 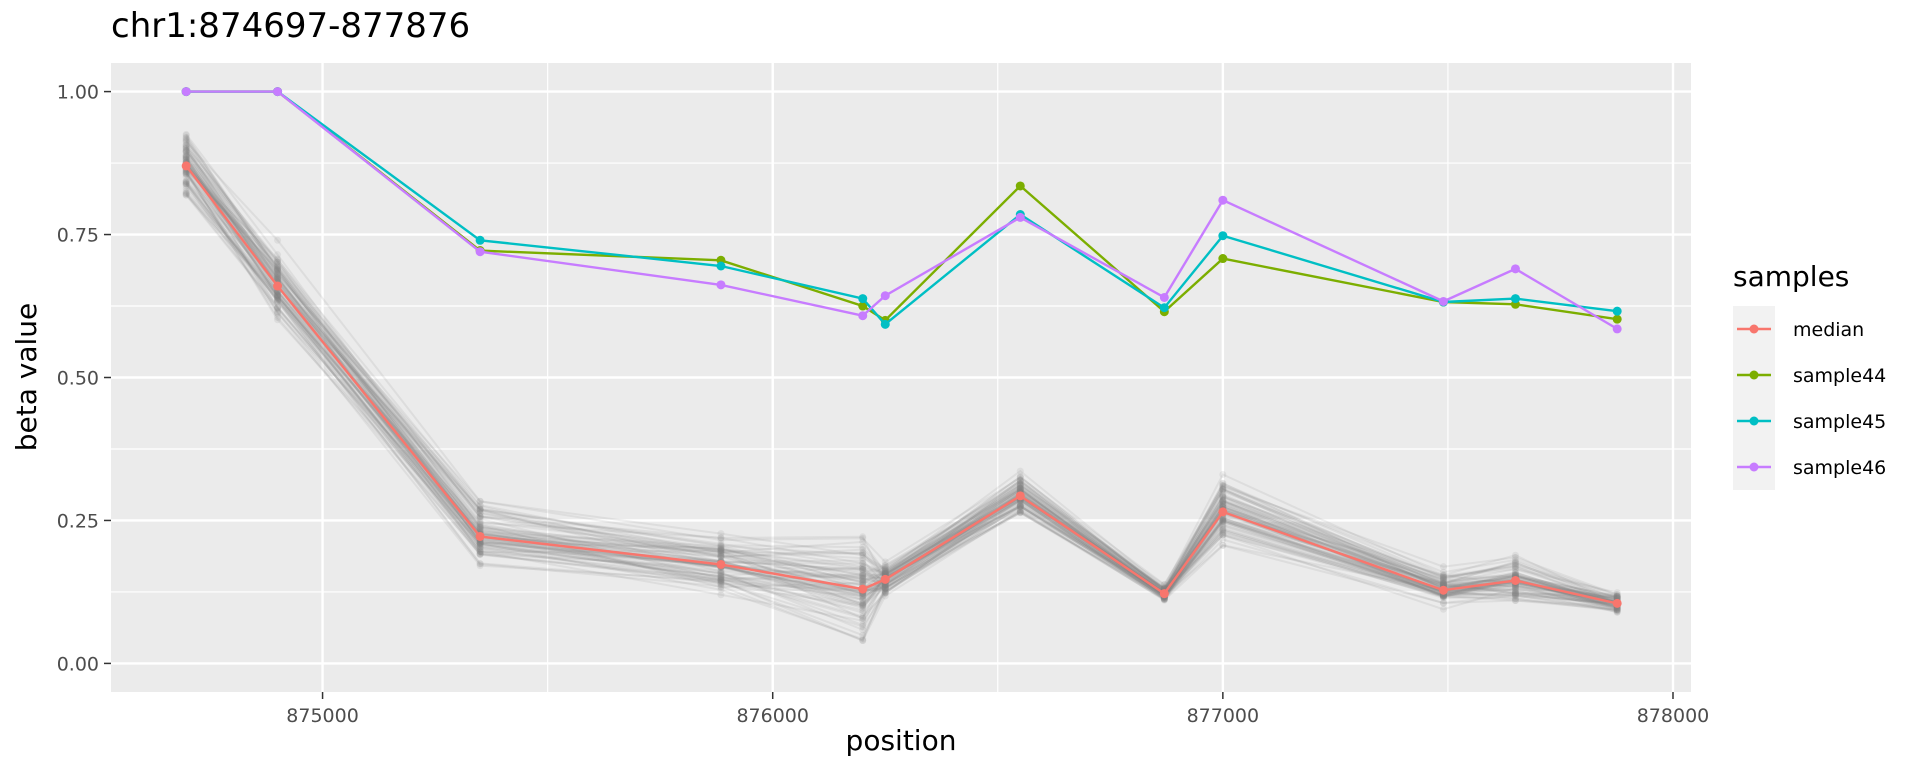 What do you see at coordinates (1754, 375) in the screenshot?
I see `legend-key-point-sample44` at bounding box center [1754, 375].